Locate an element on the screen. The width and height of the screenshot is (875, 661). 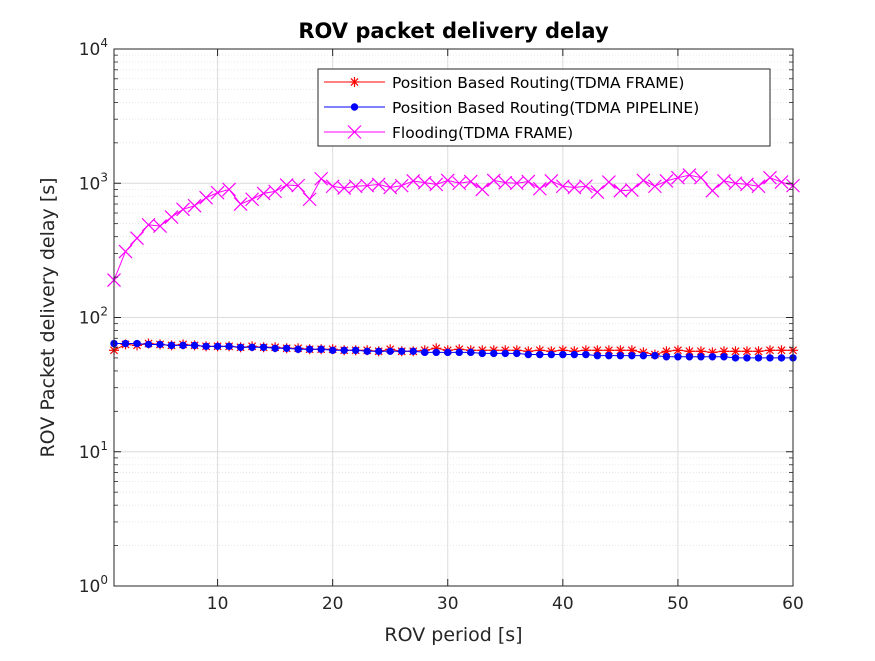
x-axis-label: ROV period [s] is located at coordinates (453, 635).